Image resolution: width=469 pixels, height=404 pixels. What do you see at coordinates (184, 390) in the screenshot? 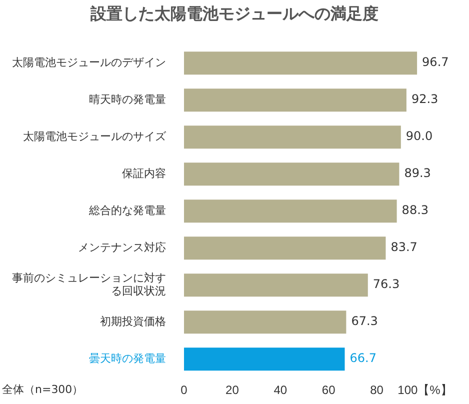
I see `x-tick-label: 0` at bounding box center [184, 390].